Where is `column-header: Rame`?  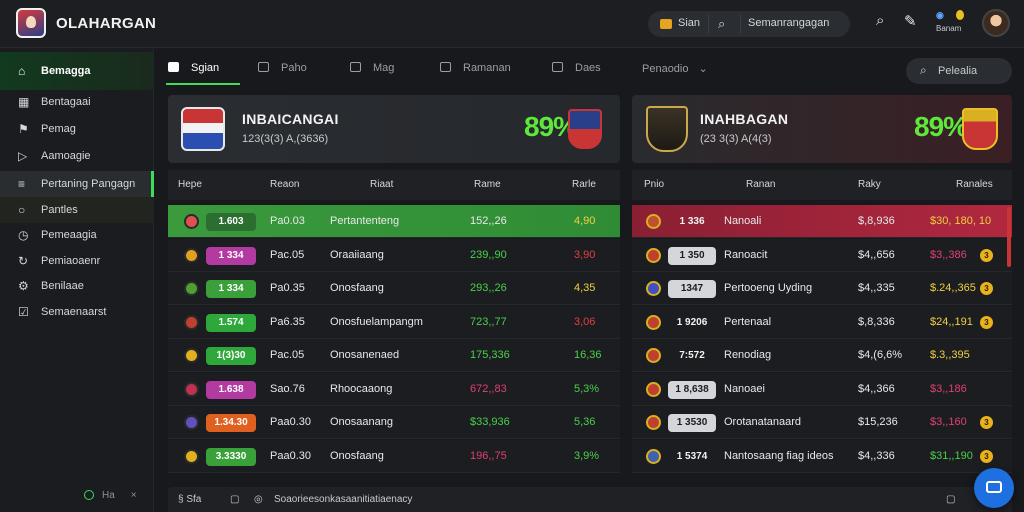 column-header: Rame is located at coordinates (487, 184).